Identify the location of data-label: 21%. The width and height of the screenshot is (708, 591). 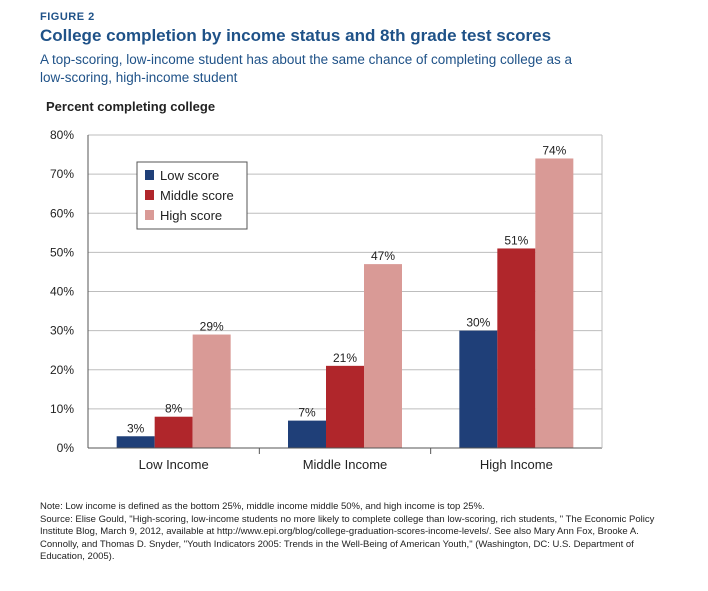
(345, 358).